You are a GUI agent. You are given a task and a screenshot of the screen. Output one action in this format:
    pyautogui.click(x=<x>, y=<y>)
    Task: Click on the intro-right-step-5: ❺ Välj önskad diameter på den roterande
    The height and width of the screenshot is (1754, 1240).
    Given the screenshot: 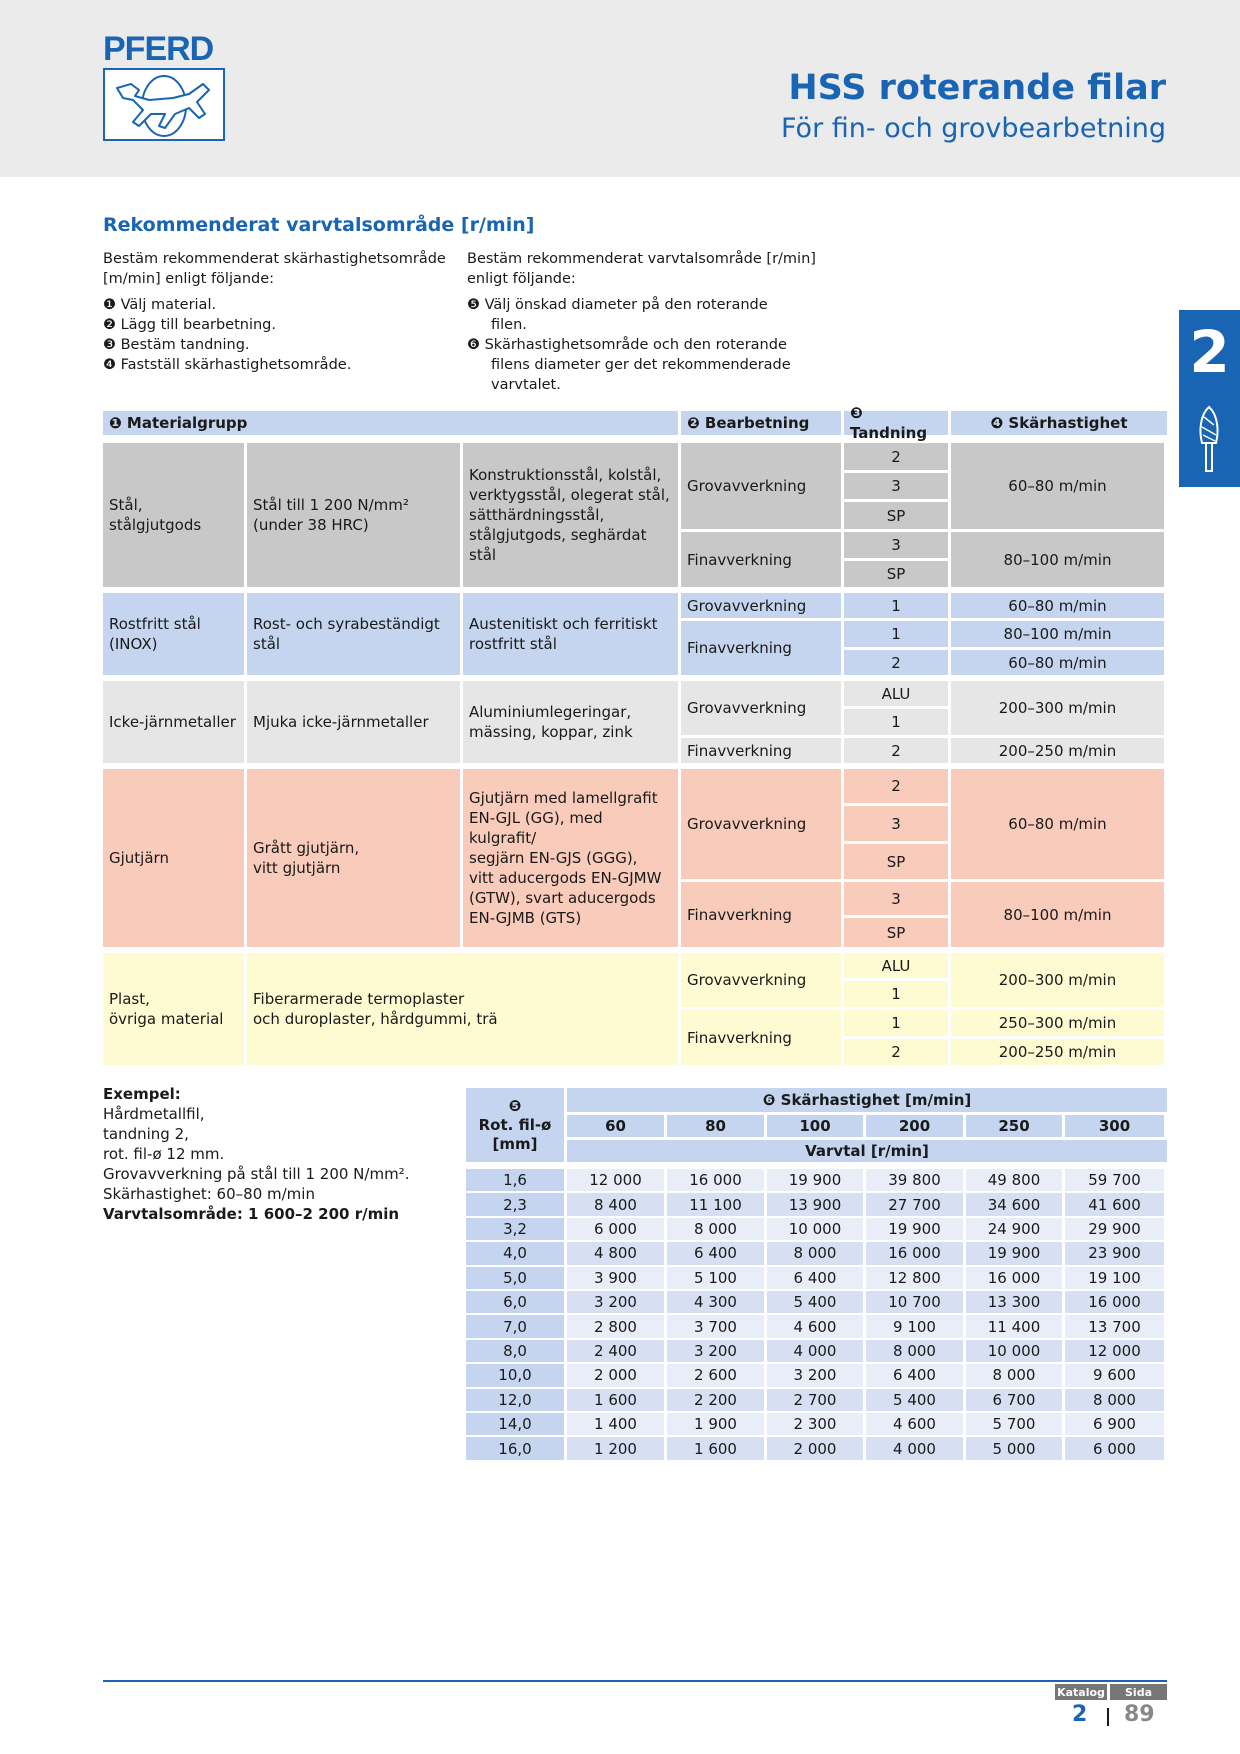 What is the action you would take?
    pyautogui.click(x=617, y=305)
    